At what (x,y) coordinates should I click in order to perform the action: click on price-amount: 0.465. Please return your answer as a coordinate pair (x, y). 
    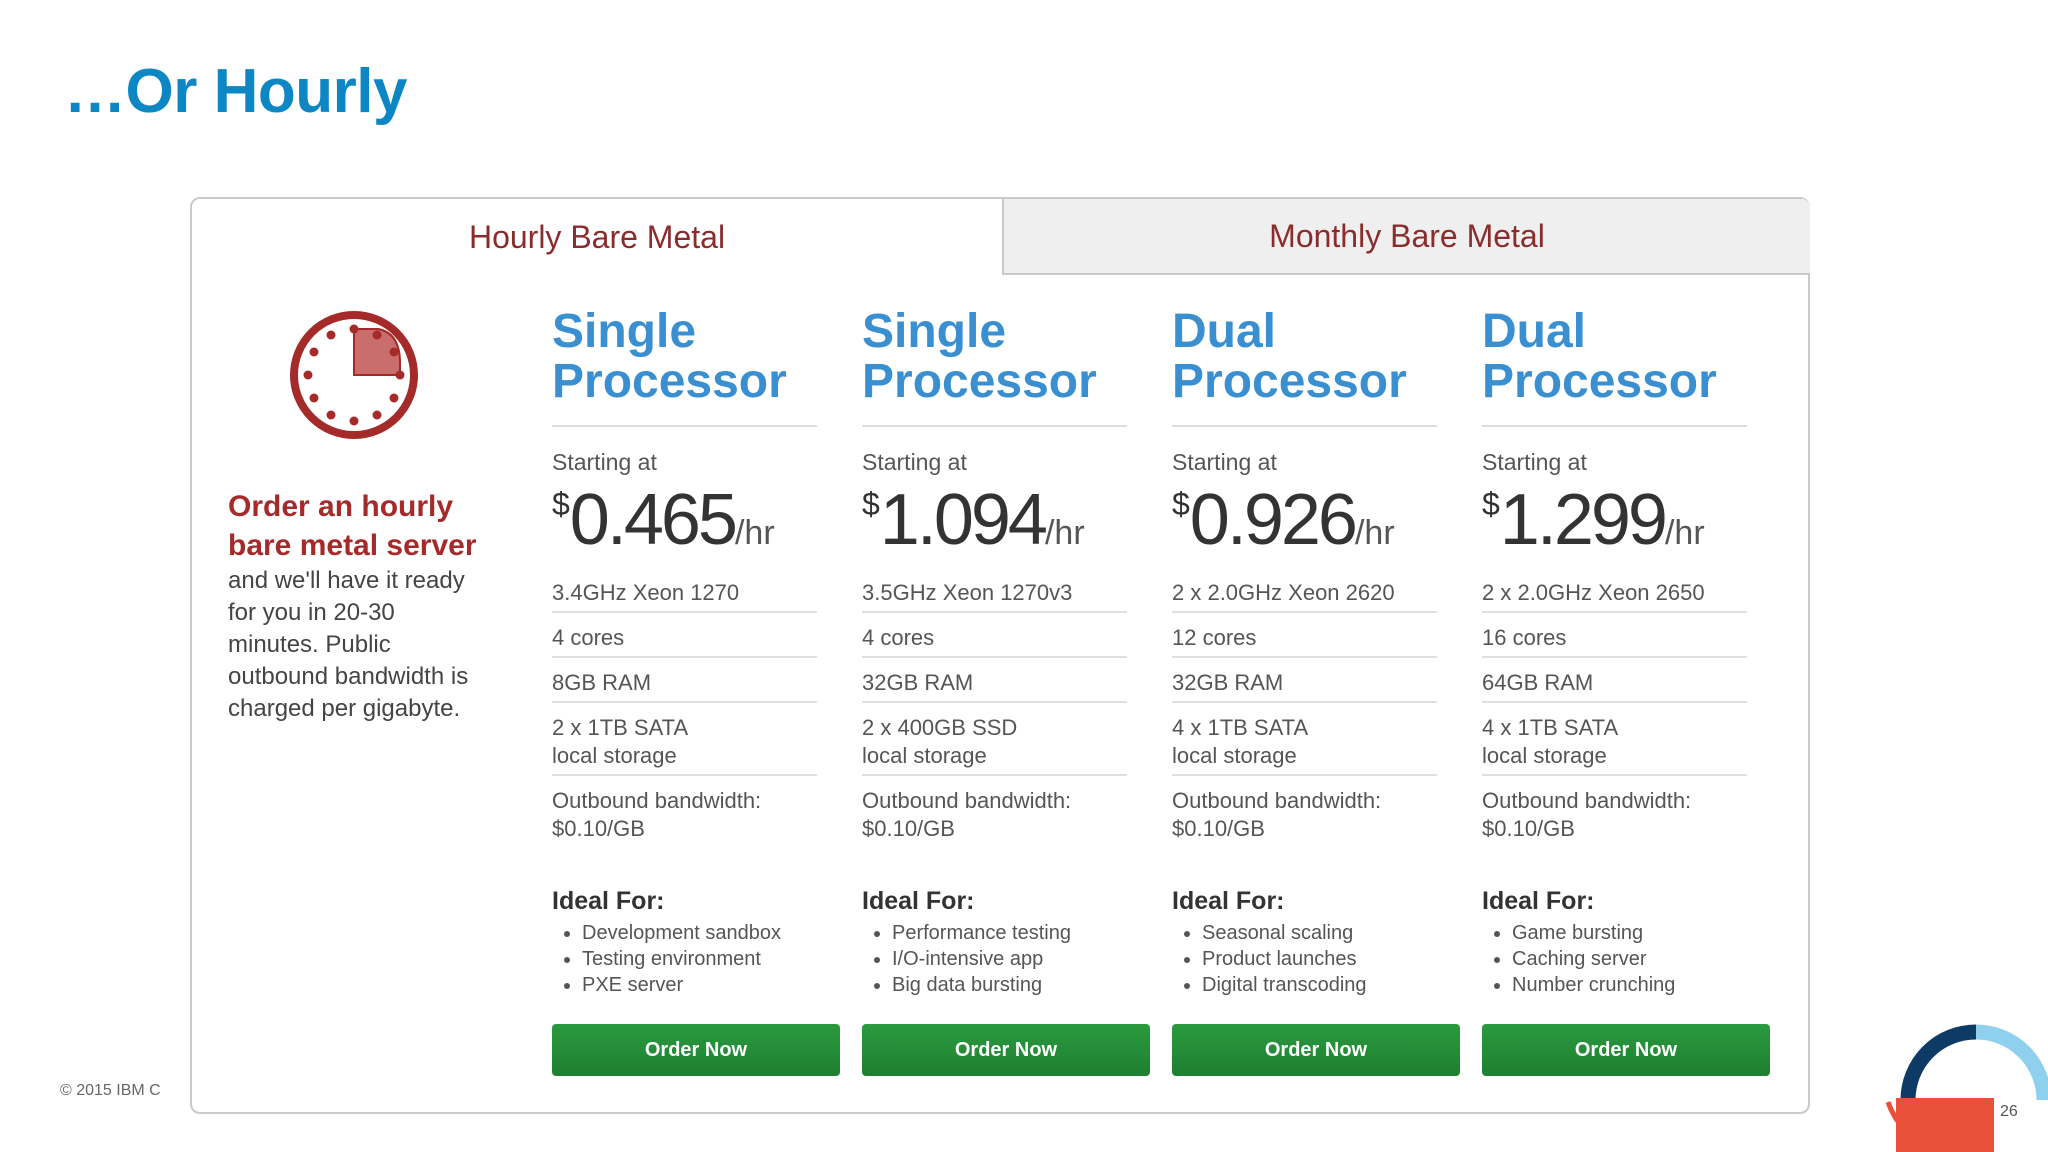
    Looking at the image, I should click on (653, 520).